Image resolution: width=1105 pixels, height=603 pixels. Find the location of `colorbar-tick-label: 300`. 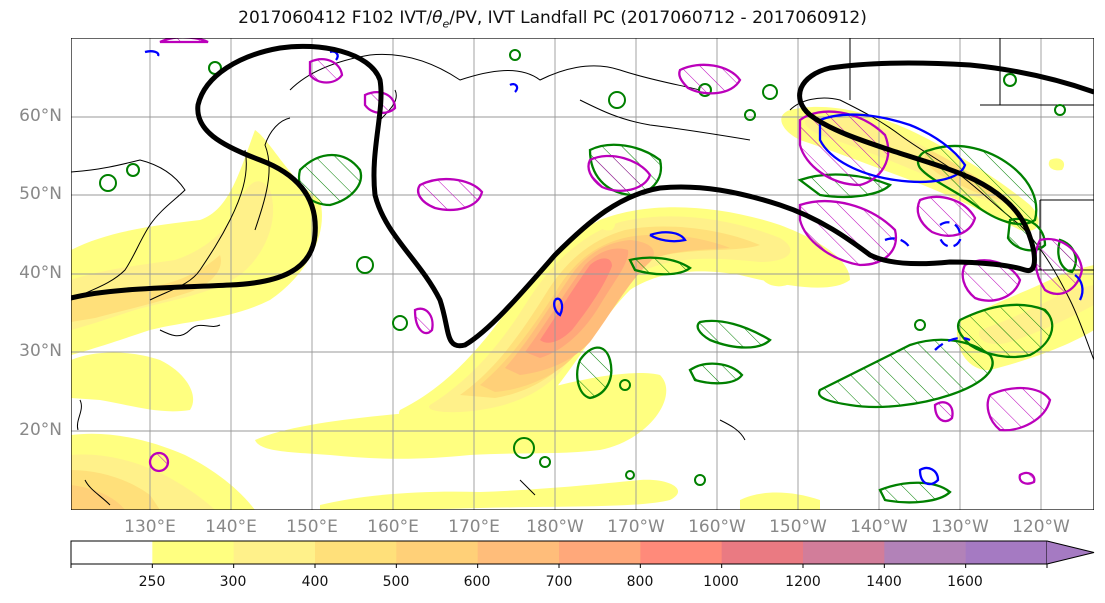

colorbar-tick-label: 300 is located at coordinates (233, 582).